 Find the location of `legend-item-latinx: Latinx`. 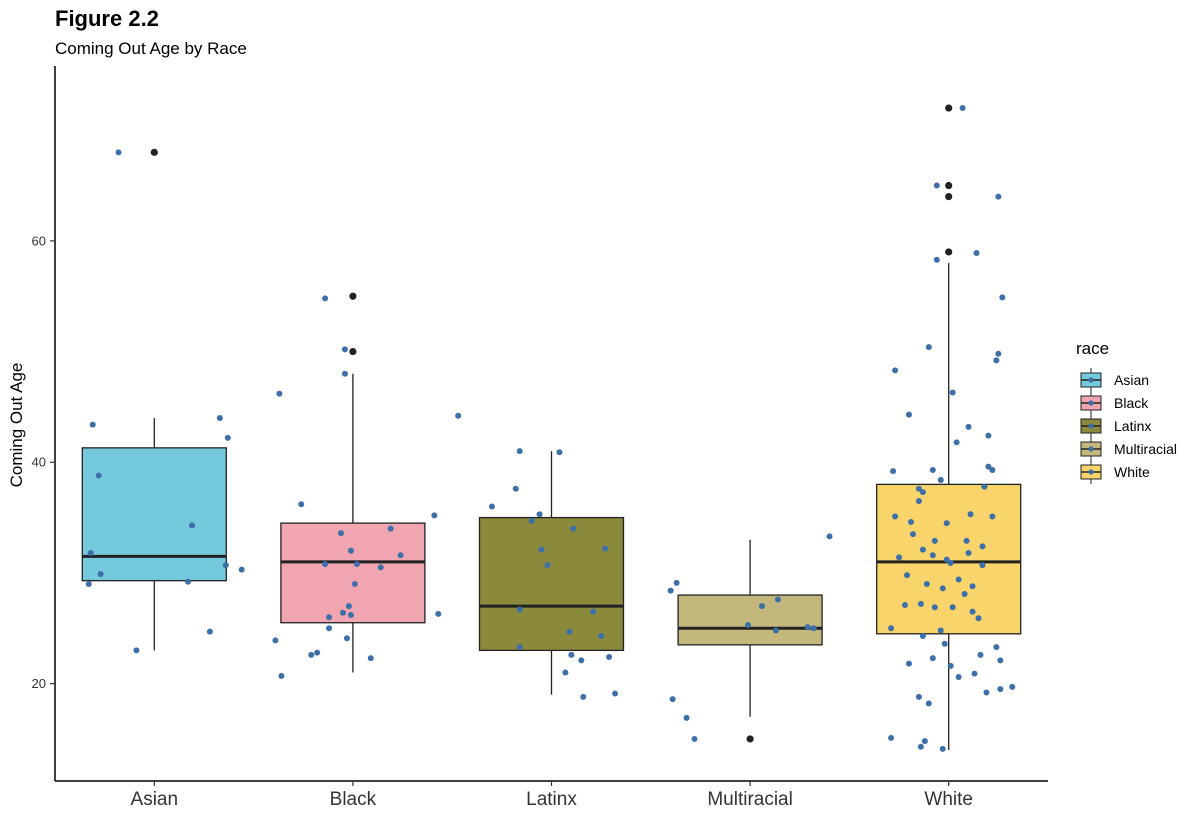

legend-item-latinx: Latinx is located at coordinates (1115, 426).